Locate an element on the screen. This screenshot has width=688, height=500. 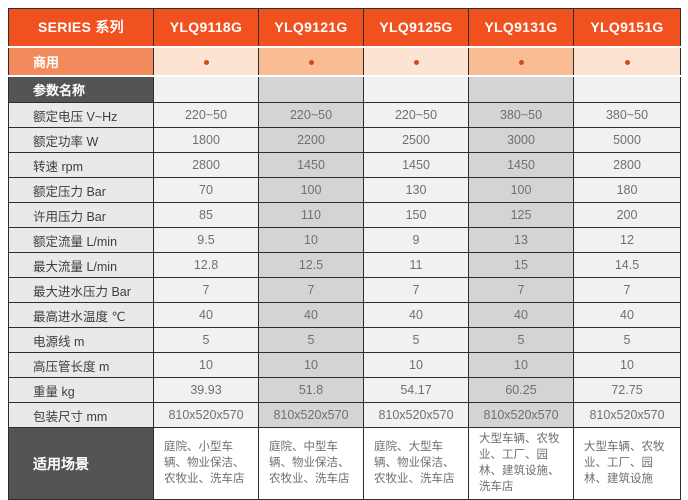
param-value: 9 is located at coordinates (416, 240).